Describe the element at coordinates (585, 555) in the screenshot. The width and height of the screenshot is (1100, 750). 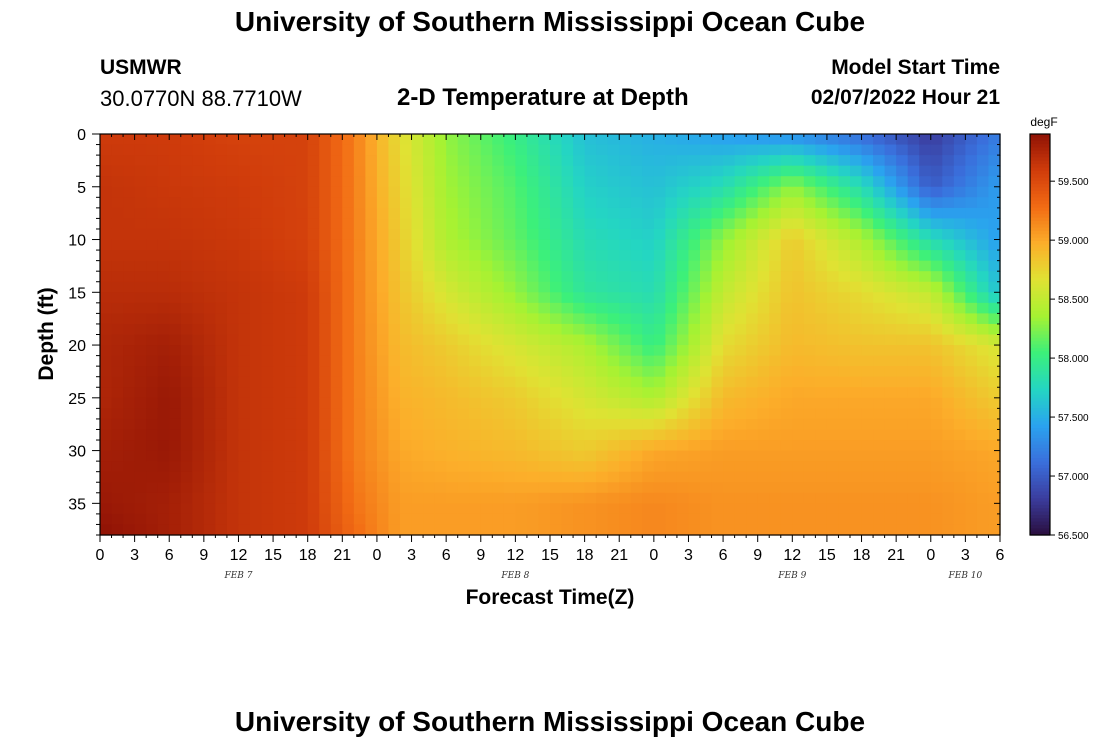
I see `x-tick-label: 18` at that location.